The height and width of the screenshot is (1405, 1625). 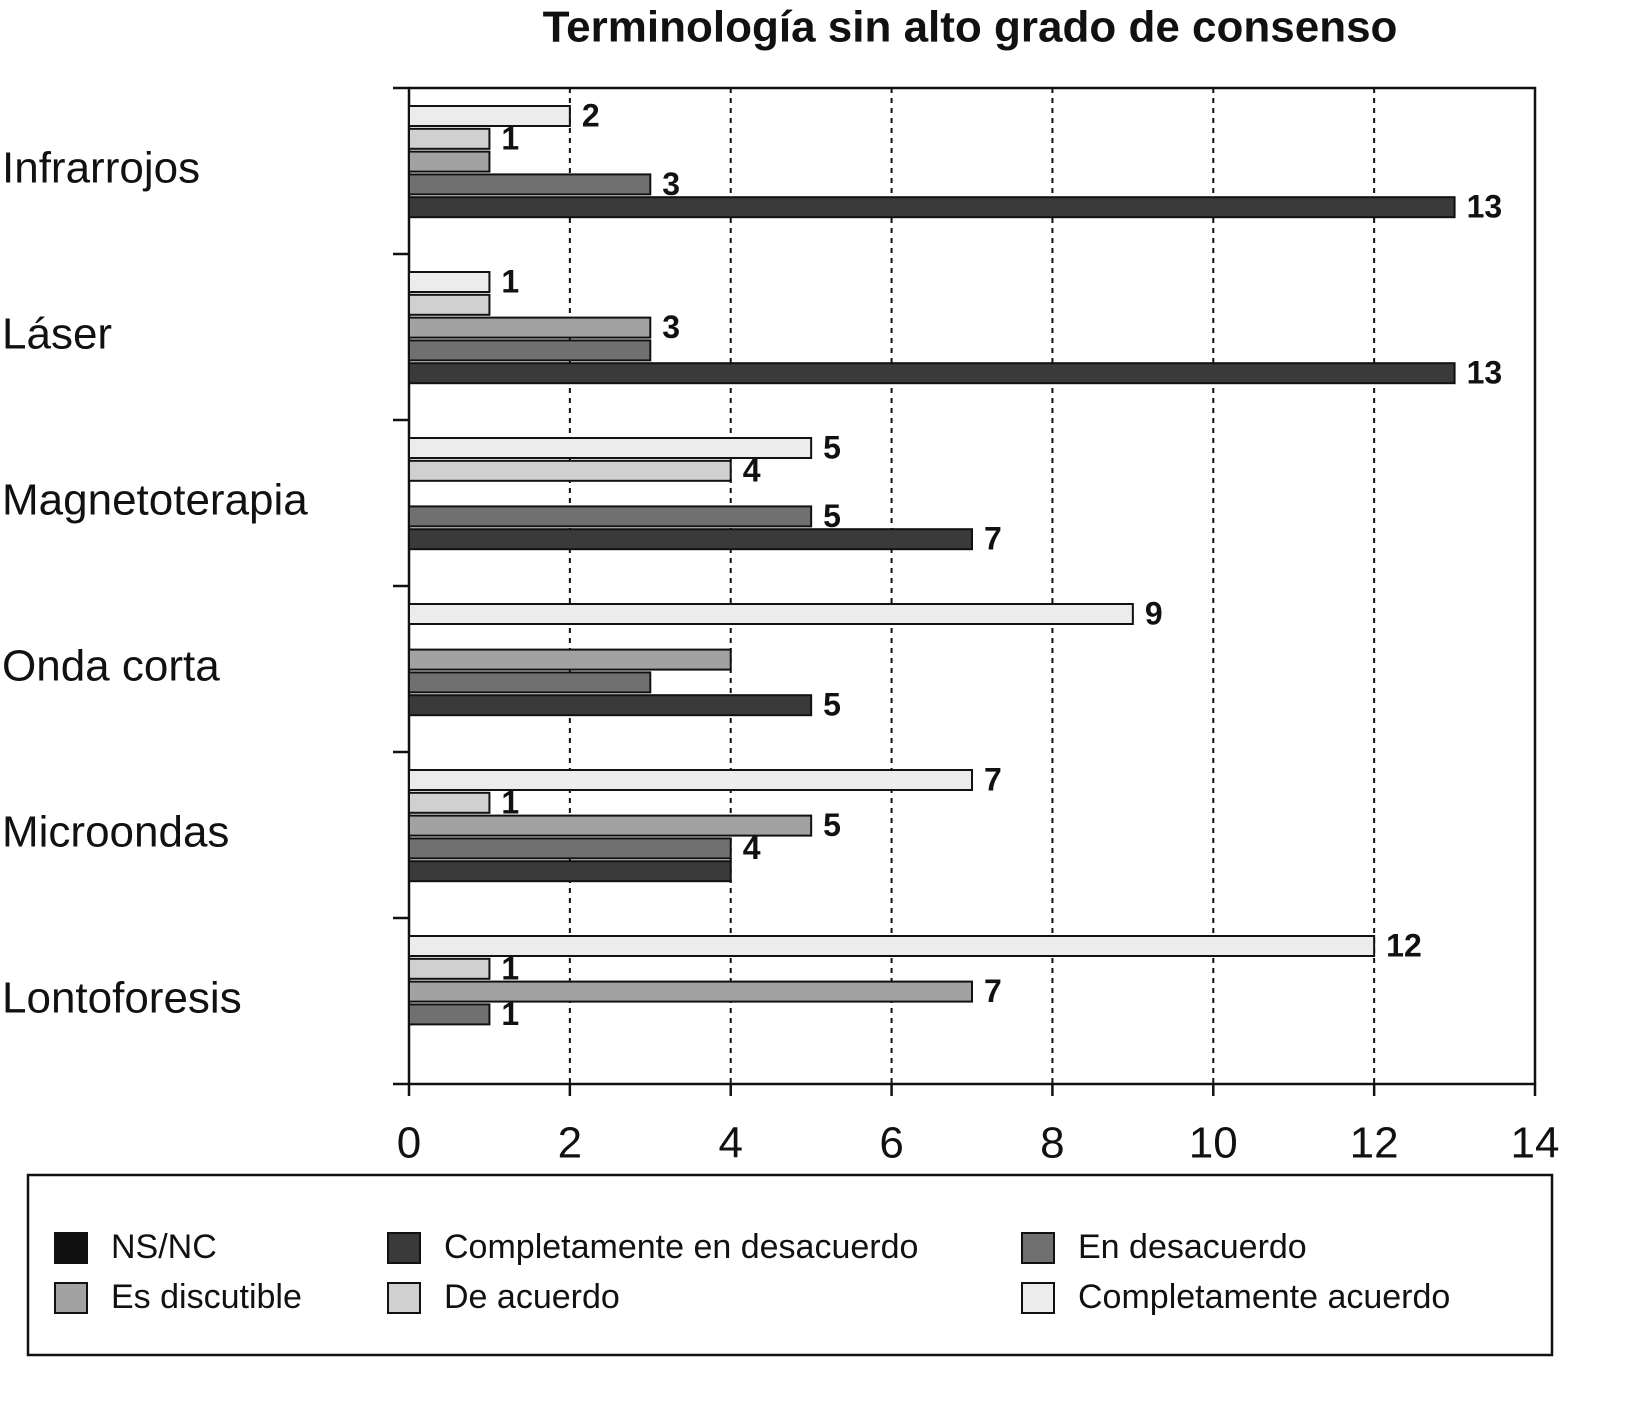 What do you see at coordinates (1052, 1143) in the screenshot?
I see `x-tick-label: 8` at bounding box center [1052, 1143].